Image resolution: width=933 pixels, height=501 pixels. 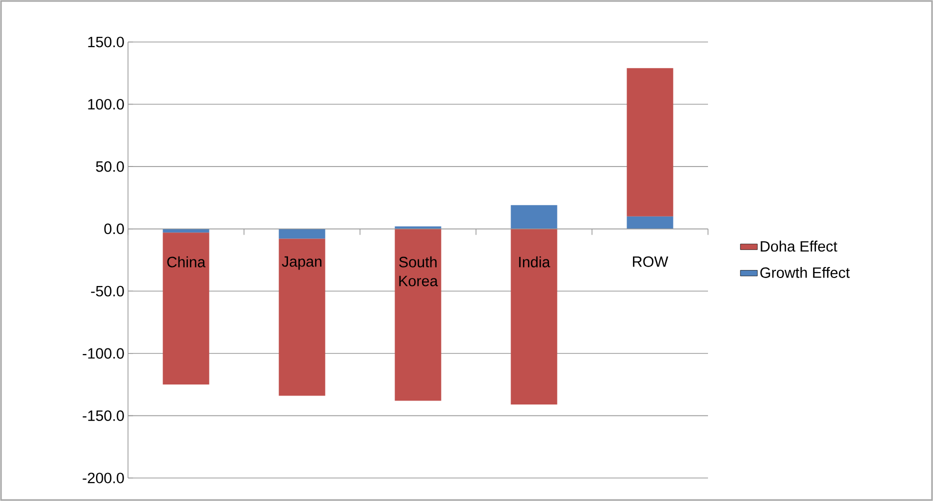 I want to click on y-tick-label: 0.0, so click(x=114, y=229).